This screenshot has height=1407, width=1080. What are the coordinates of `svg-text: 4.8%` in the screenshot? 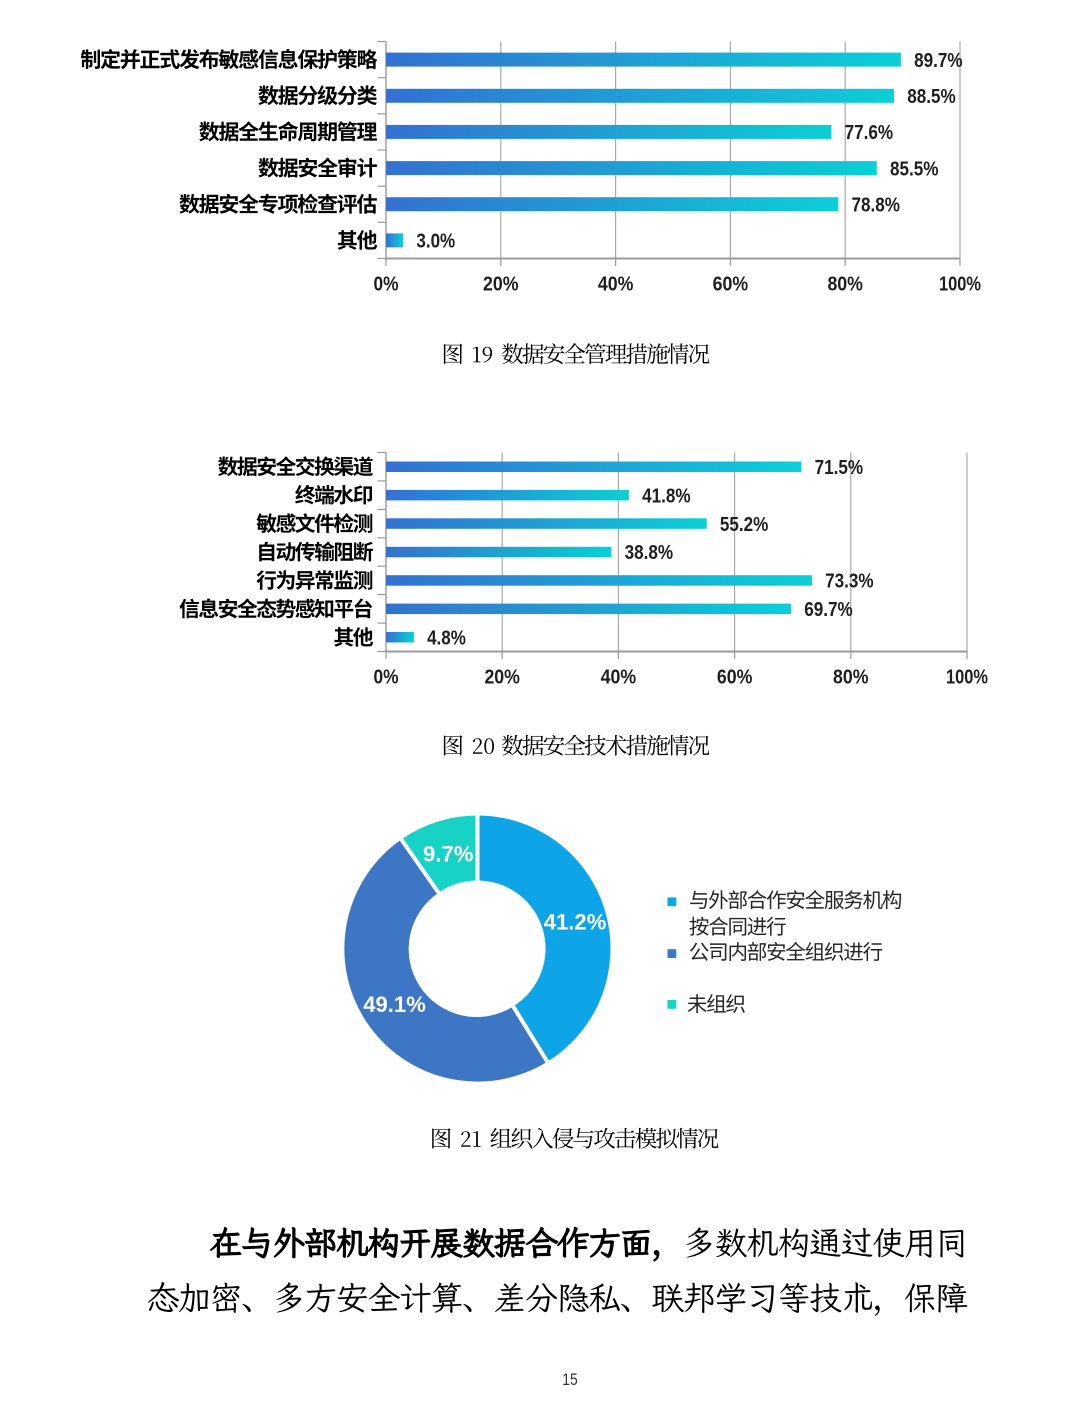 It's located at (446, 639).